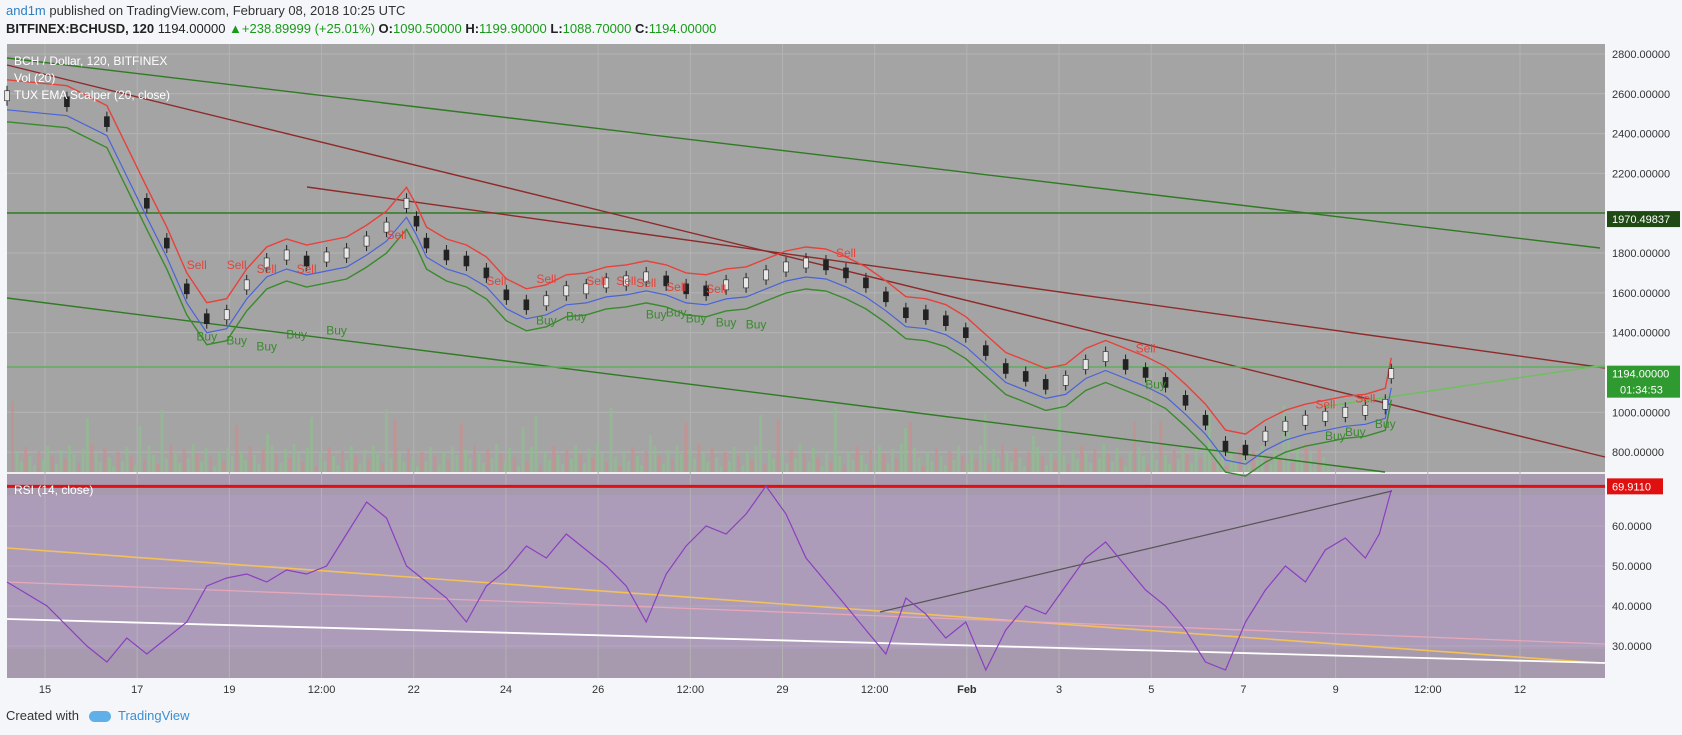  Describe the element at coordinates (154, 715) in the screenshot. I see `tradingview-link: TradingView` at that location.